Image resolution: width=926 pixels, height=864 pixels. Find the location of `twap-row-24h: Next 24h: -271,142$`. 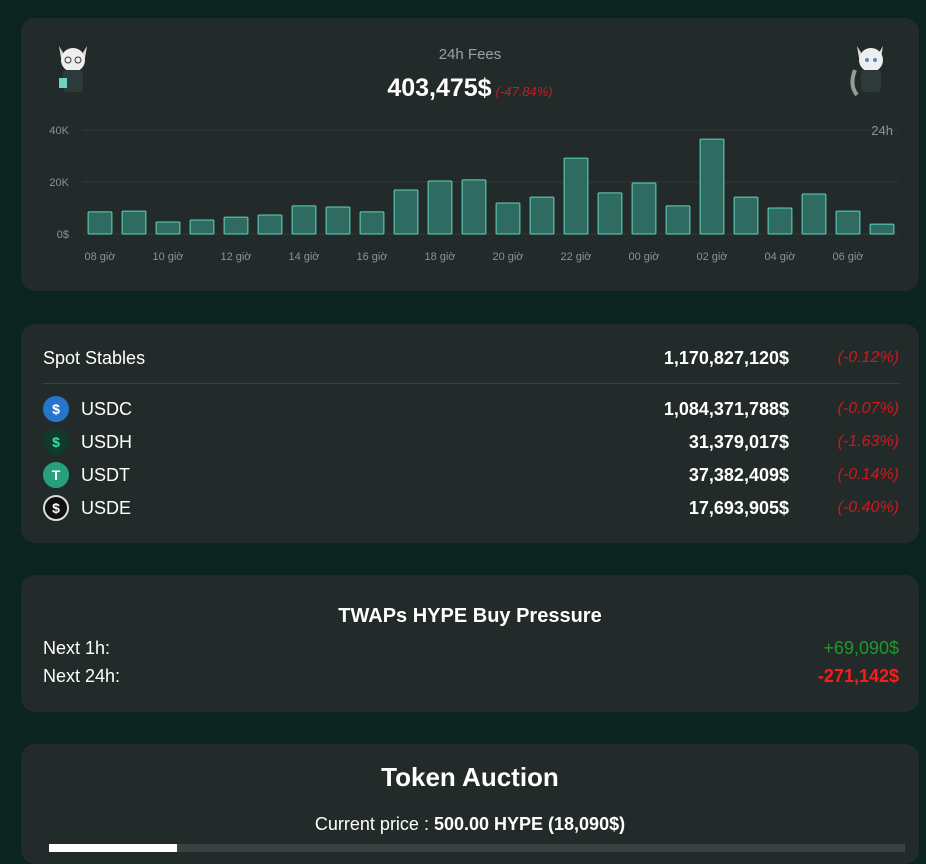

twap-row-24h: Next 24h: -271,142$ is located at coordinates (471, 676).